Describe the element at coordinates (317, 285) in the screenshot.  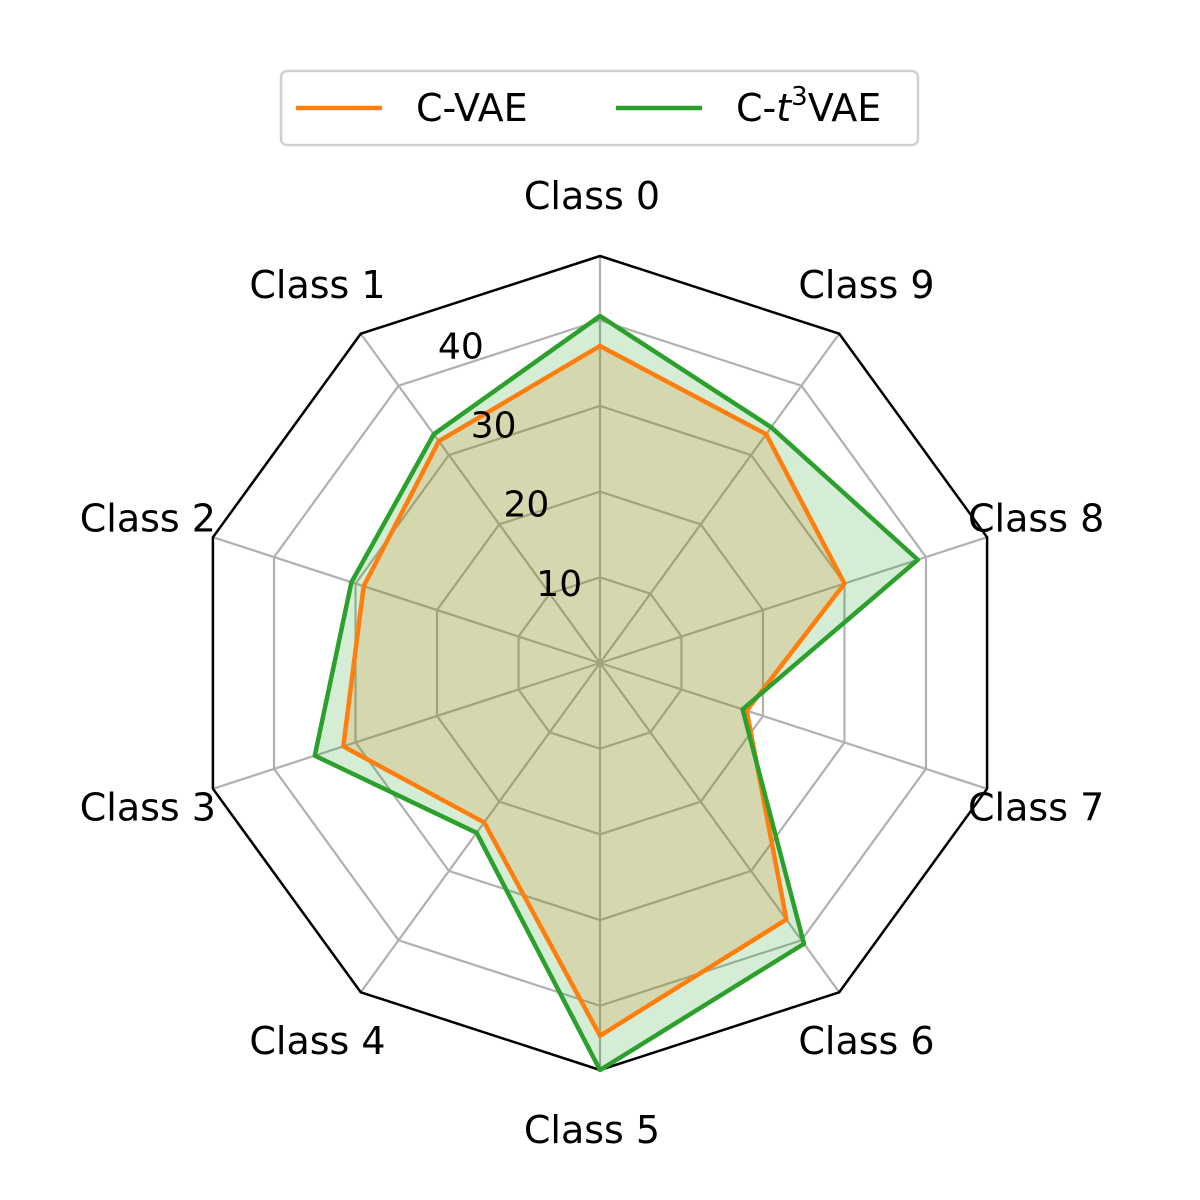
I see `category-label-1: Class 1` at that location.